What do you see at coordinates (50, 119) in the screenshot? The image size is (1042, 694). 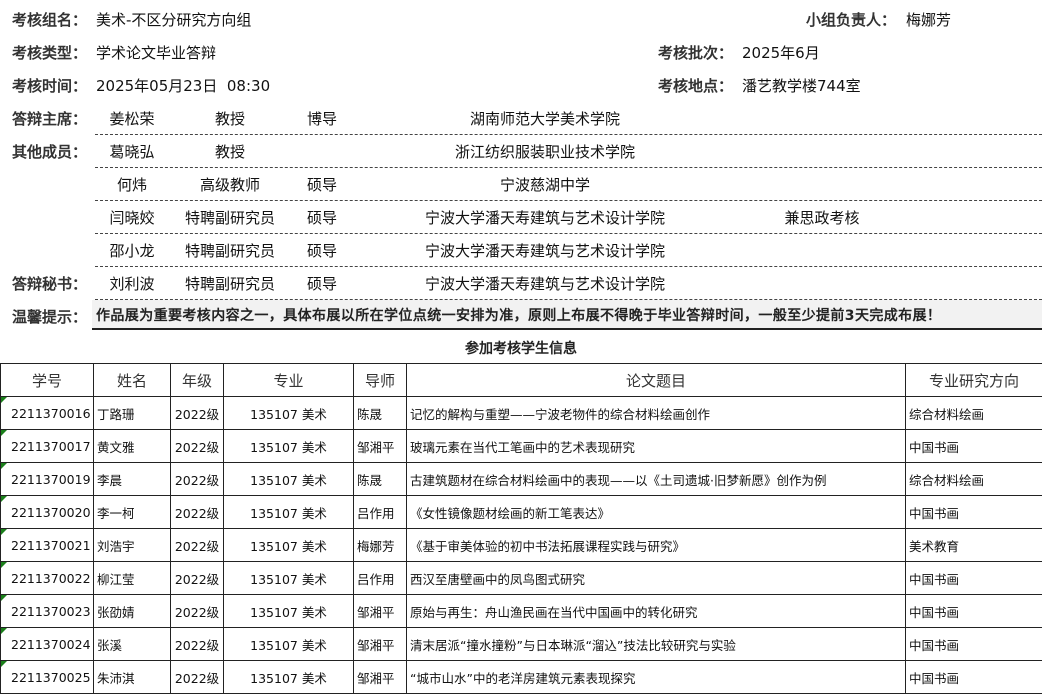 I see `chair-label: 答辩主席：` at bounding box center [50, 119].